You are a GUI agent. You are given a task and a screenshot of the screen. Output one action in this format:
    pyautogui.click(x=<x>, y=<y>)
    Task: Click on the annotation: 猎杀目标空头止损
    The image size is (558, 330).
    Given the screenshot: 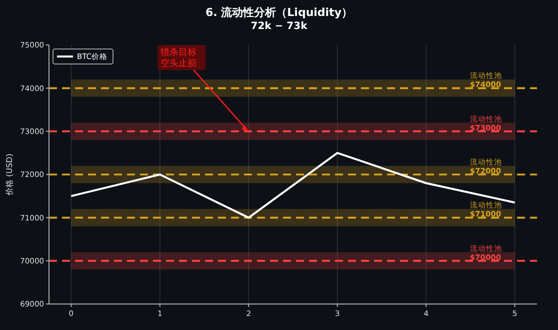 What is the action you would take?
    pyautogui.click(x=178, y=58)
    